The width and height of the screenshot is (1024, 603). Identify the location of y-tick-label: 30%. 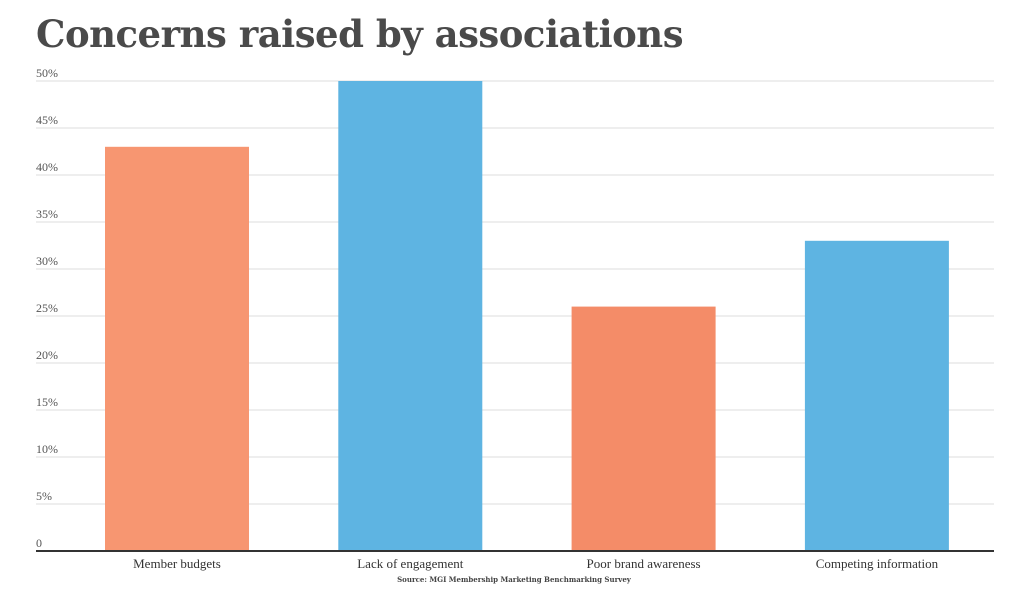
(47, 261).